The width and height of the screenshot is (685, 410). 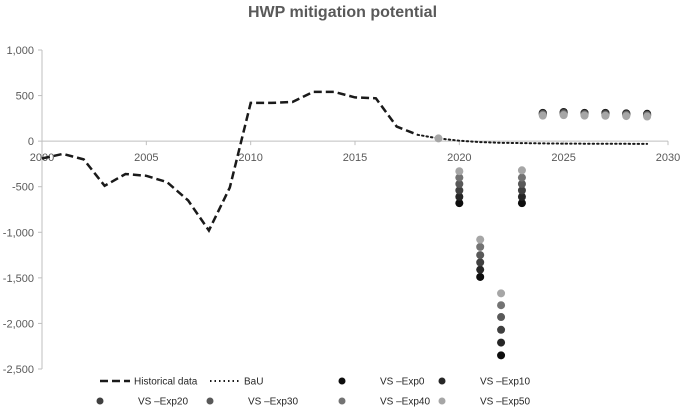 I want to click on x-tick-label: 2025, so click(x=563, y=158).